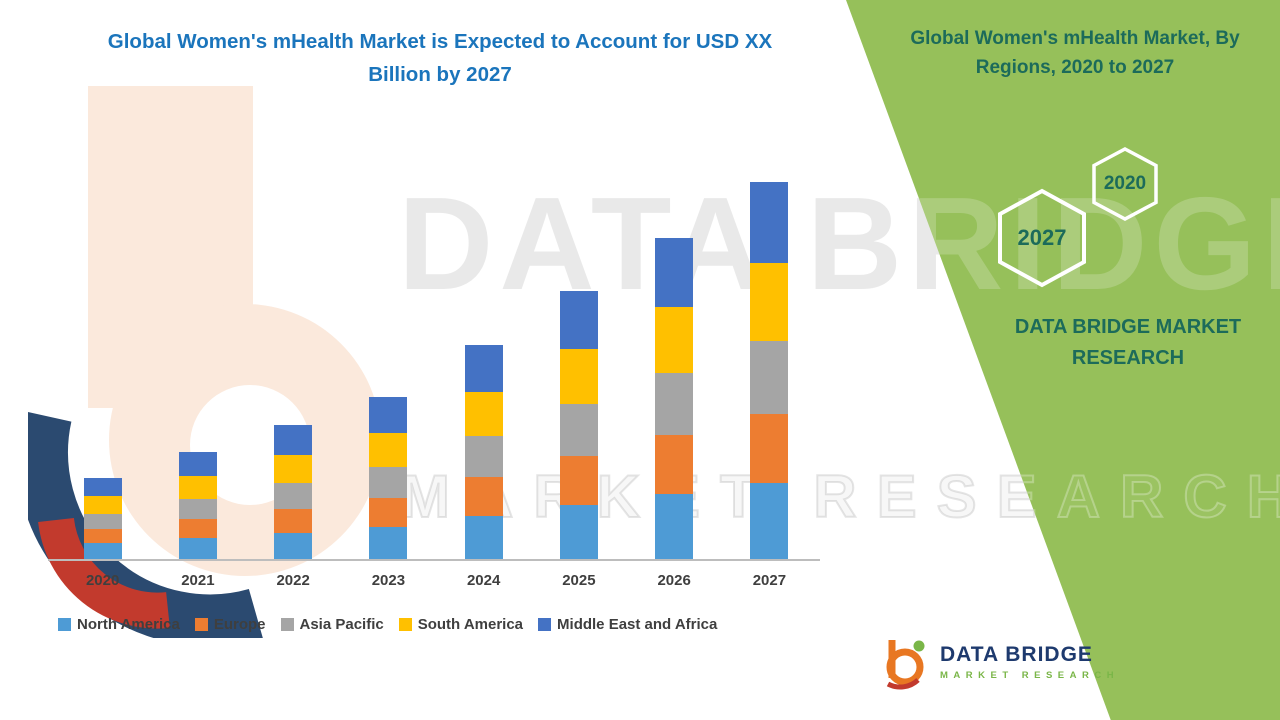  I want to click on bar-column-2020, so click(102, 519).